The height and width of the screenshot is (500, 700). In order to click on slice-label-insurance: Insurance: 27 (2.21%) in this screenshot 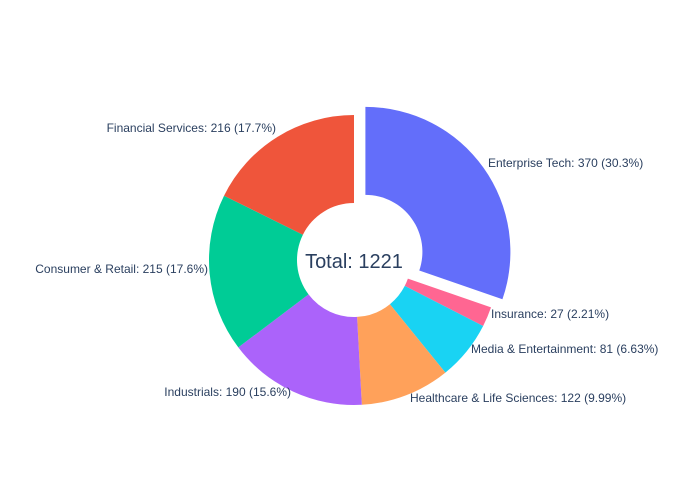, I will do `click(550, 314)`.